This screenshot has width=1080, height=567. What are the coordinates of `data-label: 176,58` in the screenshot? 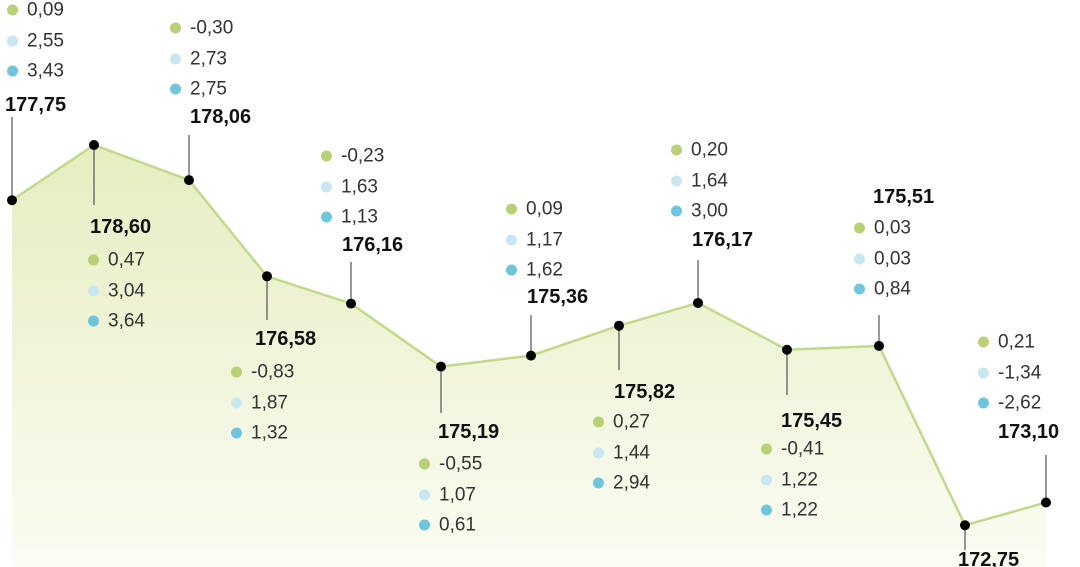 It's located at (286, 339).